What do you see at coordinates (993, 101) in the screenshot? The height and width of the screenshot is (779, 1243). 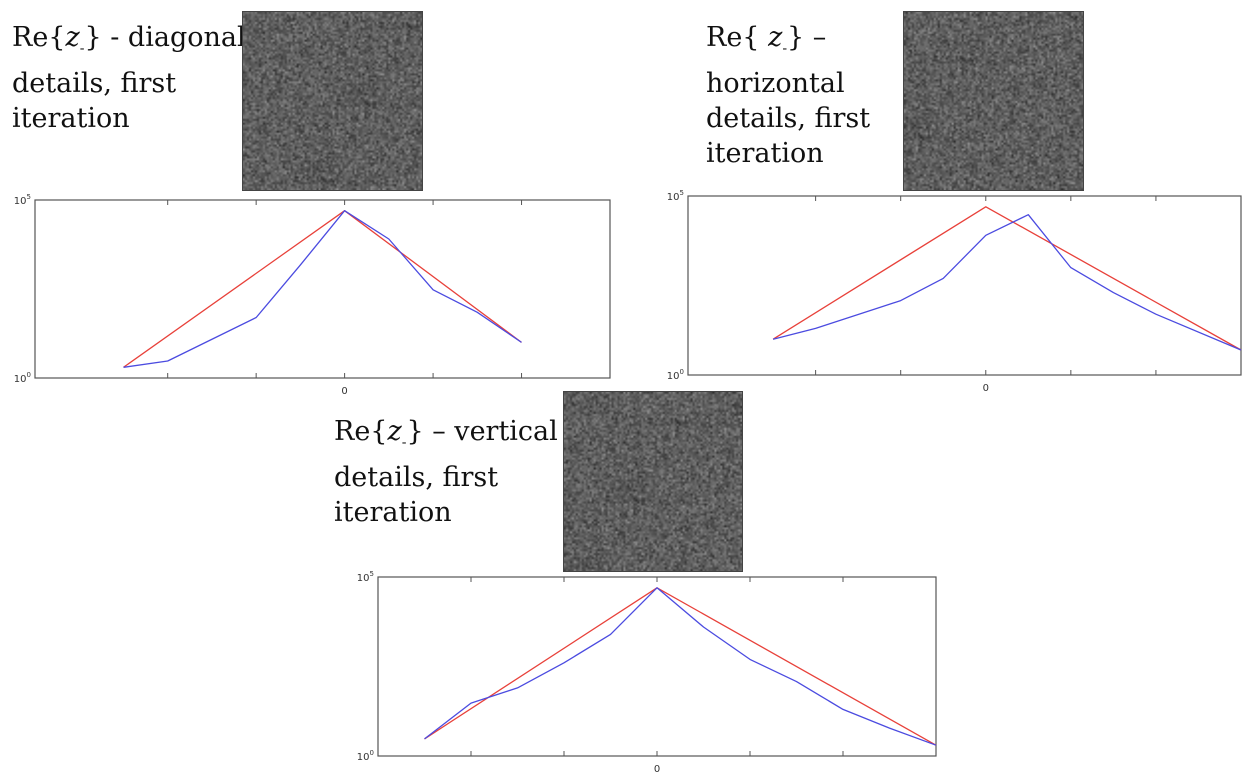 I see `wavelet-thumbnail-horizontal` at bounding box center [993, 101].